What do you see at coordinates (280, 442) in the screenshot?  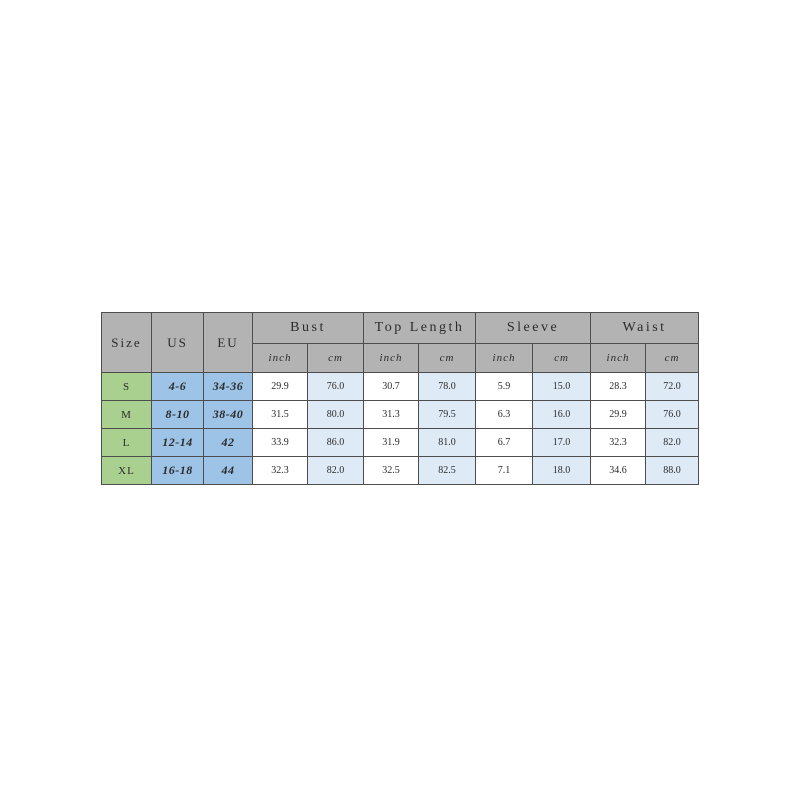 I see `cell-bust-inch: 33.9` at bounding box center [280, 442].